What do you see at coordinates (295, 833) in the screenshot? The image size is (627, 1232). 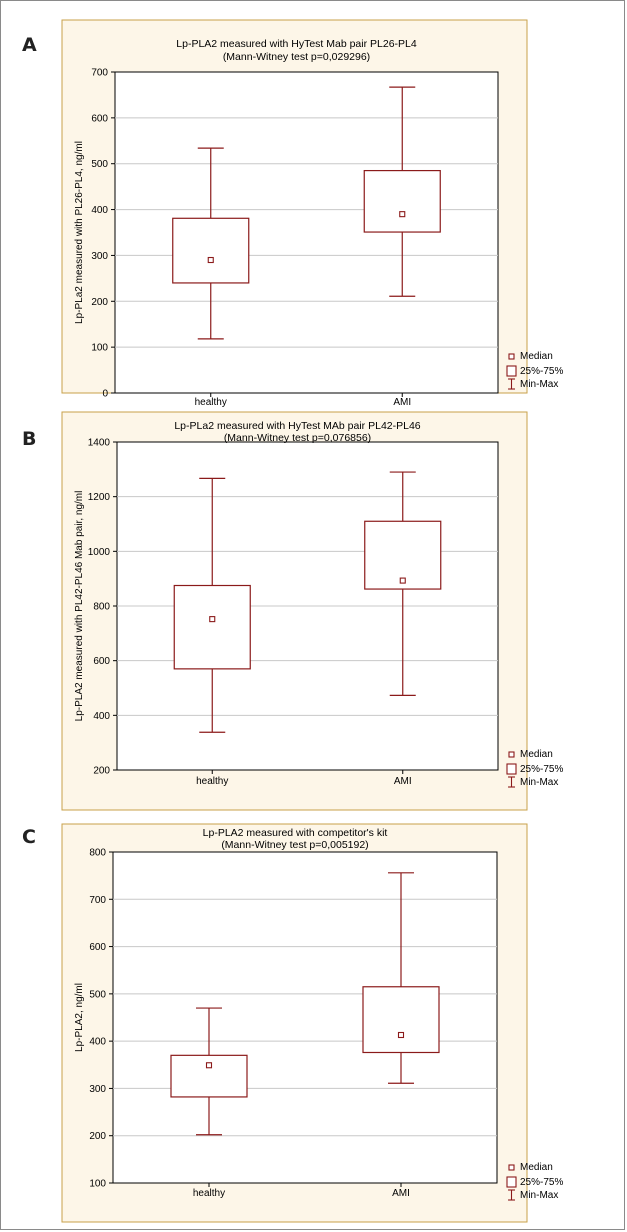 I see `chart-title: Lp-PLA2 measured with competitor's kit` at bounding box center [295, 833].